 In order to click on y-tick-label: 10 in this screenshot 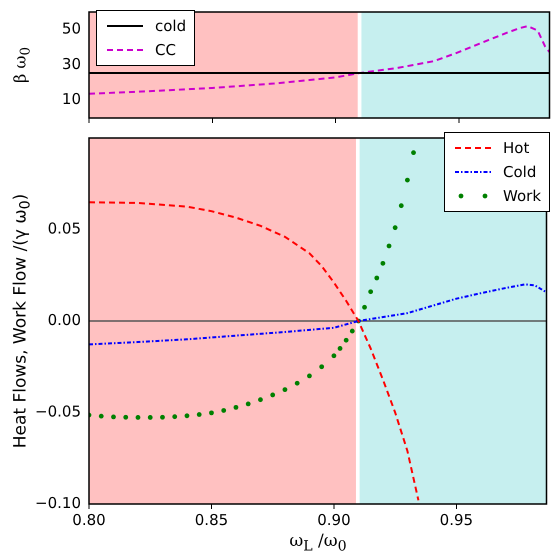, I will do `click(71, 99)`.